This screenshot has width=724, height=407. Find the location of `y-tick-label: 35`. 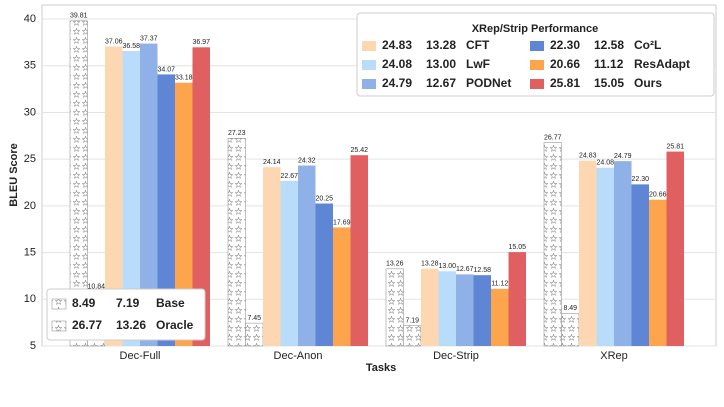

y-tick-label: 35 is located at coordinates (30, 66).